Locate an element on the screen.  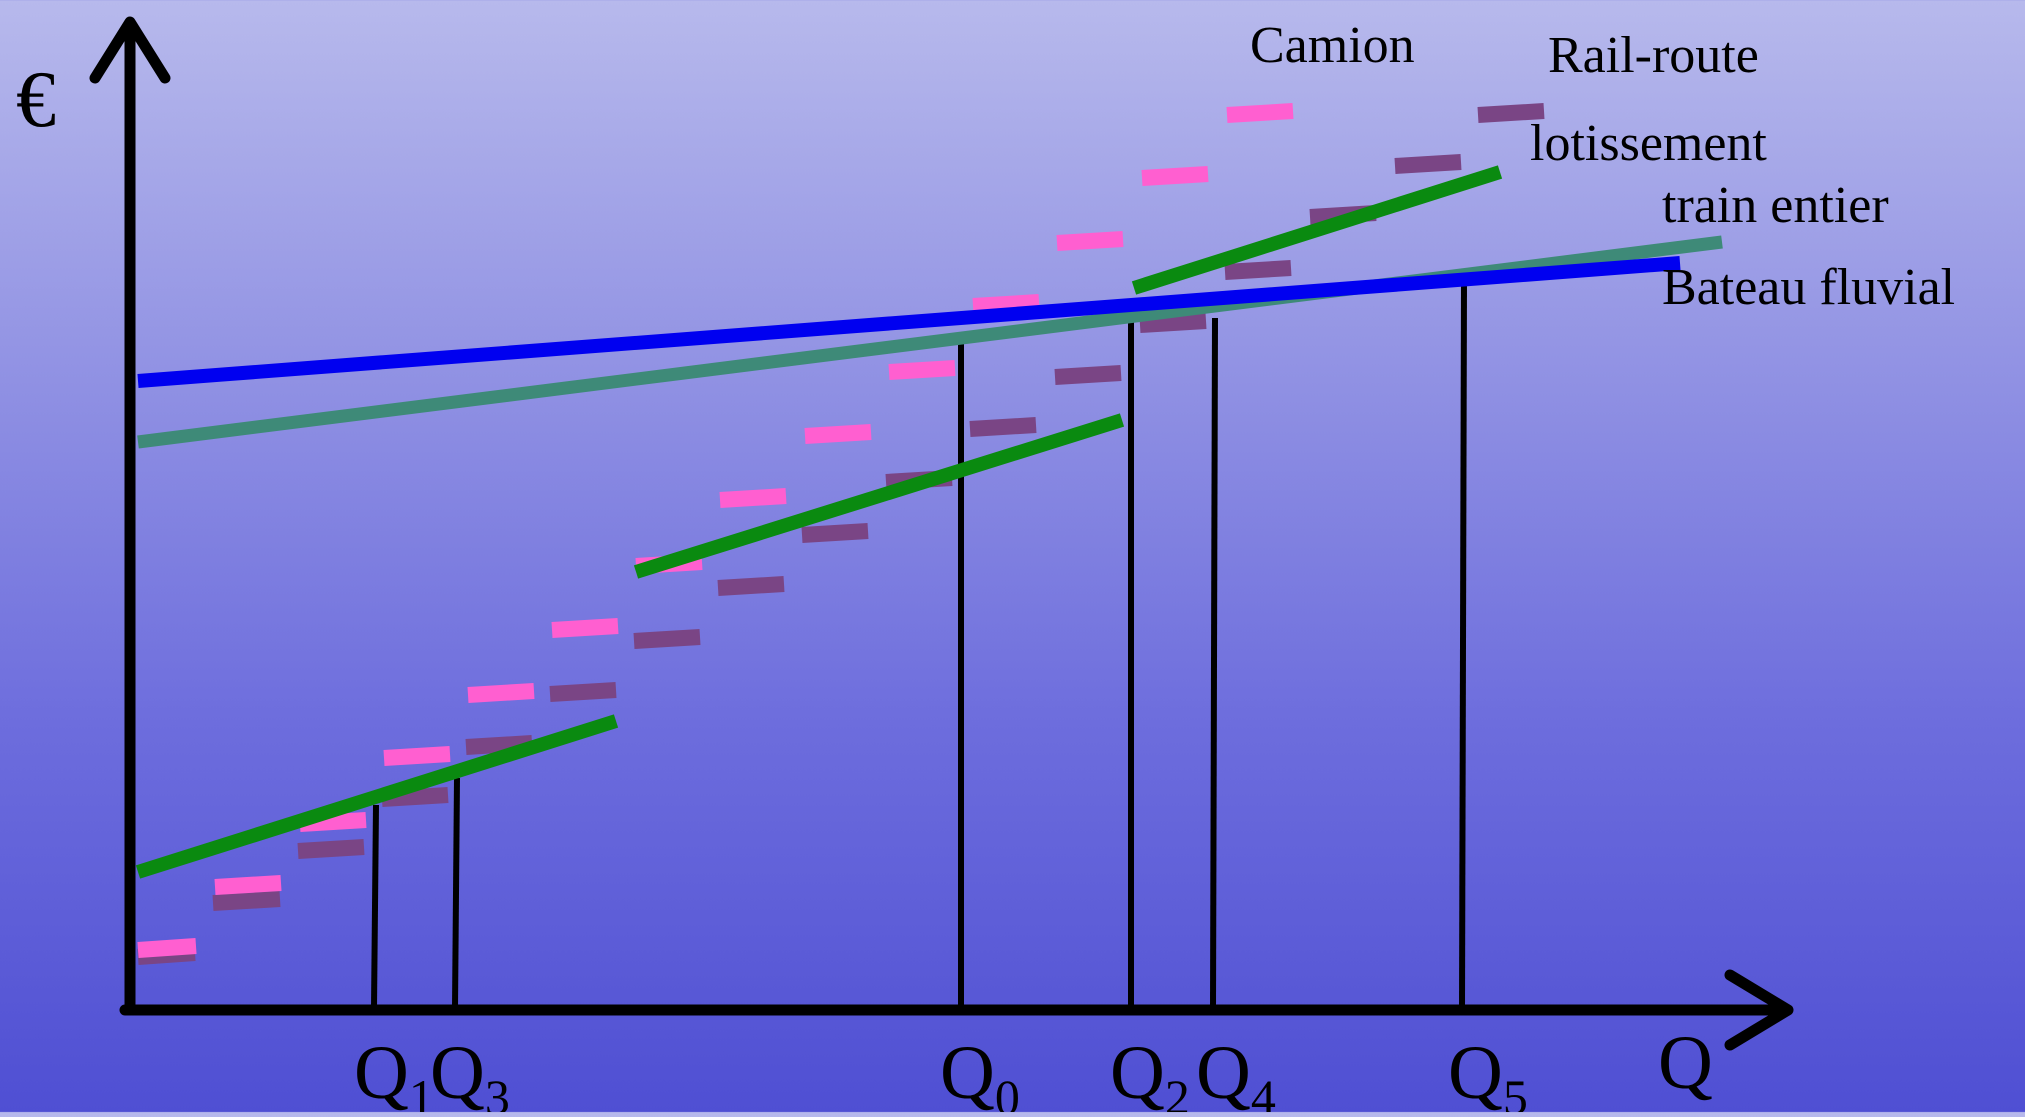
y-axis-label: € is located at coordinates (36, 100).